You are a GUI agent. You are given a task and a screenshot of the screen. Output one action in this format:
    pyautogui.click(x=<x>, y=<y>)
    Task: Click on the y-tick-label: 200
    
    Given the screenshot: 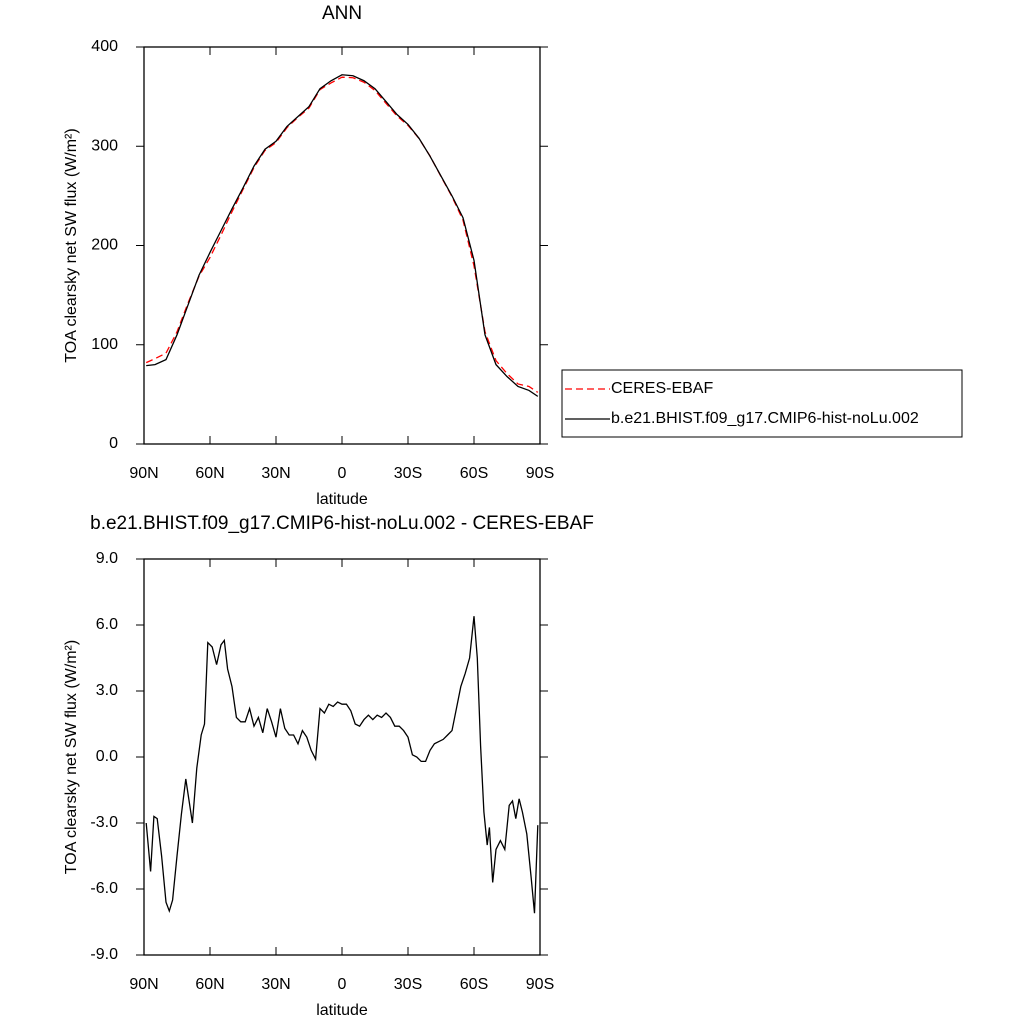 What is the action you would take?
    pyautogui.click(x=104, y=245)
    